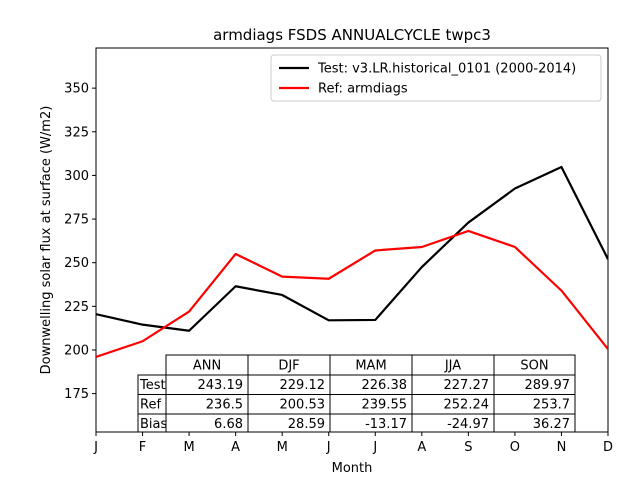 The width and height of the screenshot is (640, 480). I want to click on table-row-label: Ref, so click(150, 405).